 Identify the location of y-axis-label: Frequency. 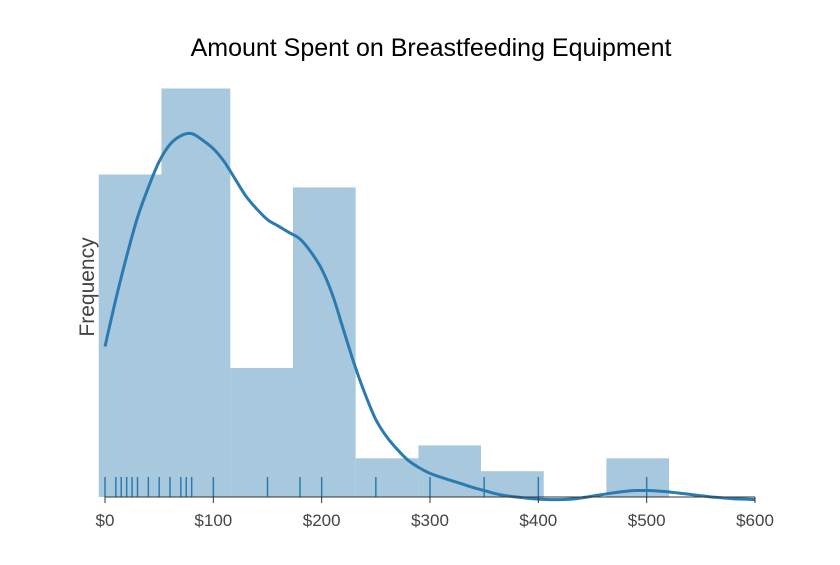
(87, 287).